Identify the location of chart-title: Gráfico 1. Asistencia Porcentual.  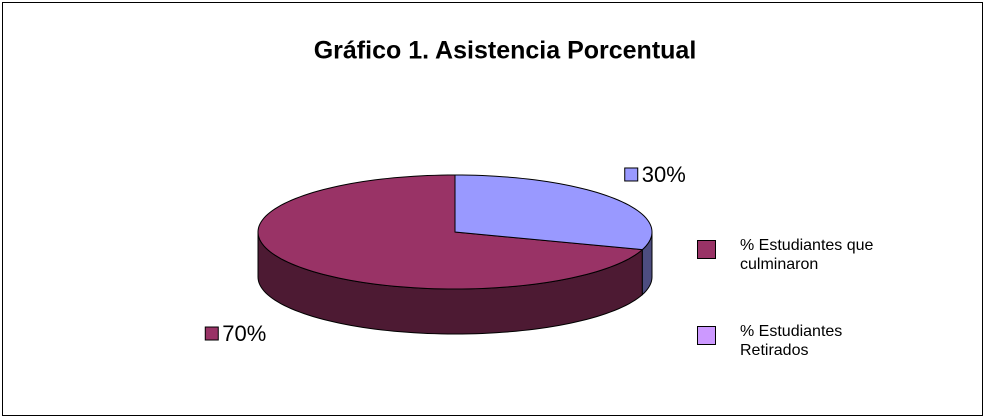
(505, 51).